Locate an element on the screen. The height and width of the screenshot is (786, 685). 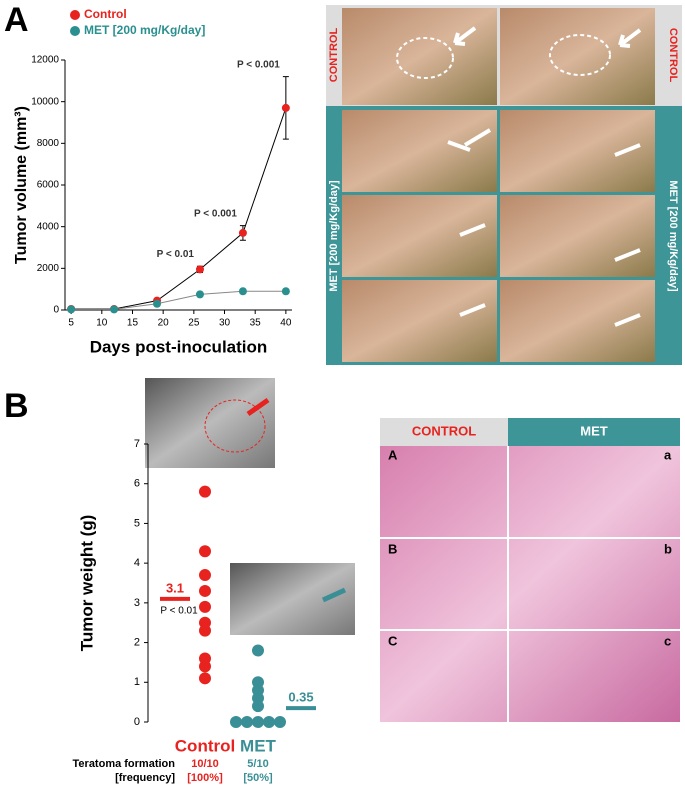
y-tick-label: 3 is located at coordinates (137, 603).